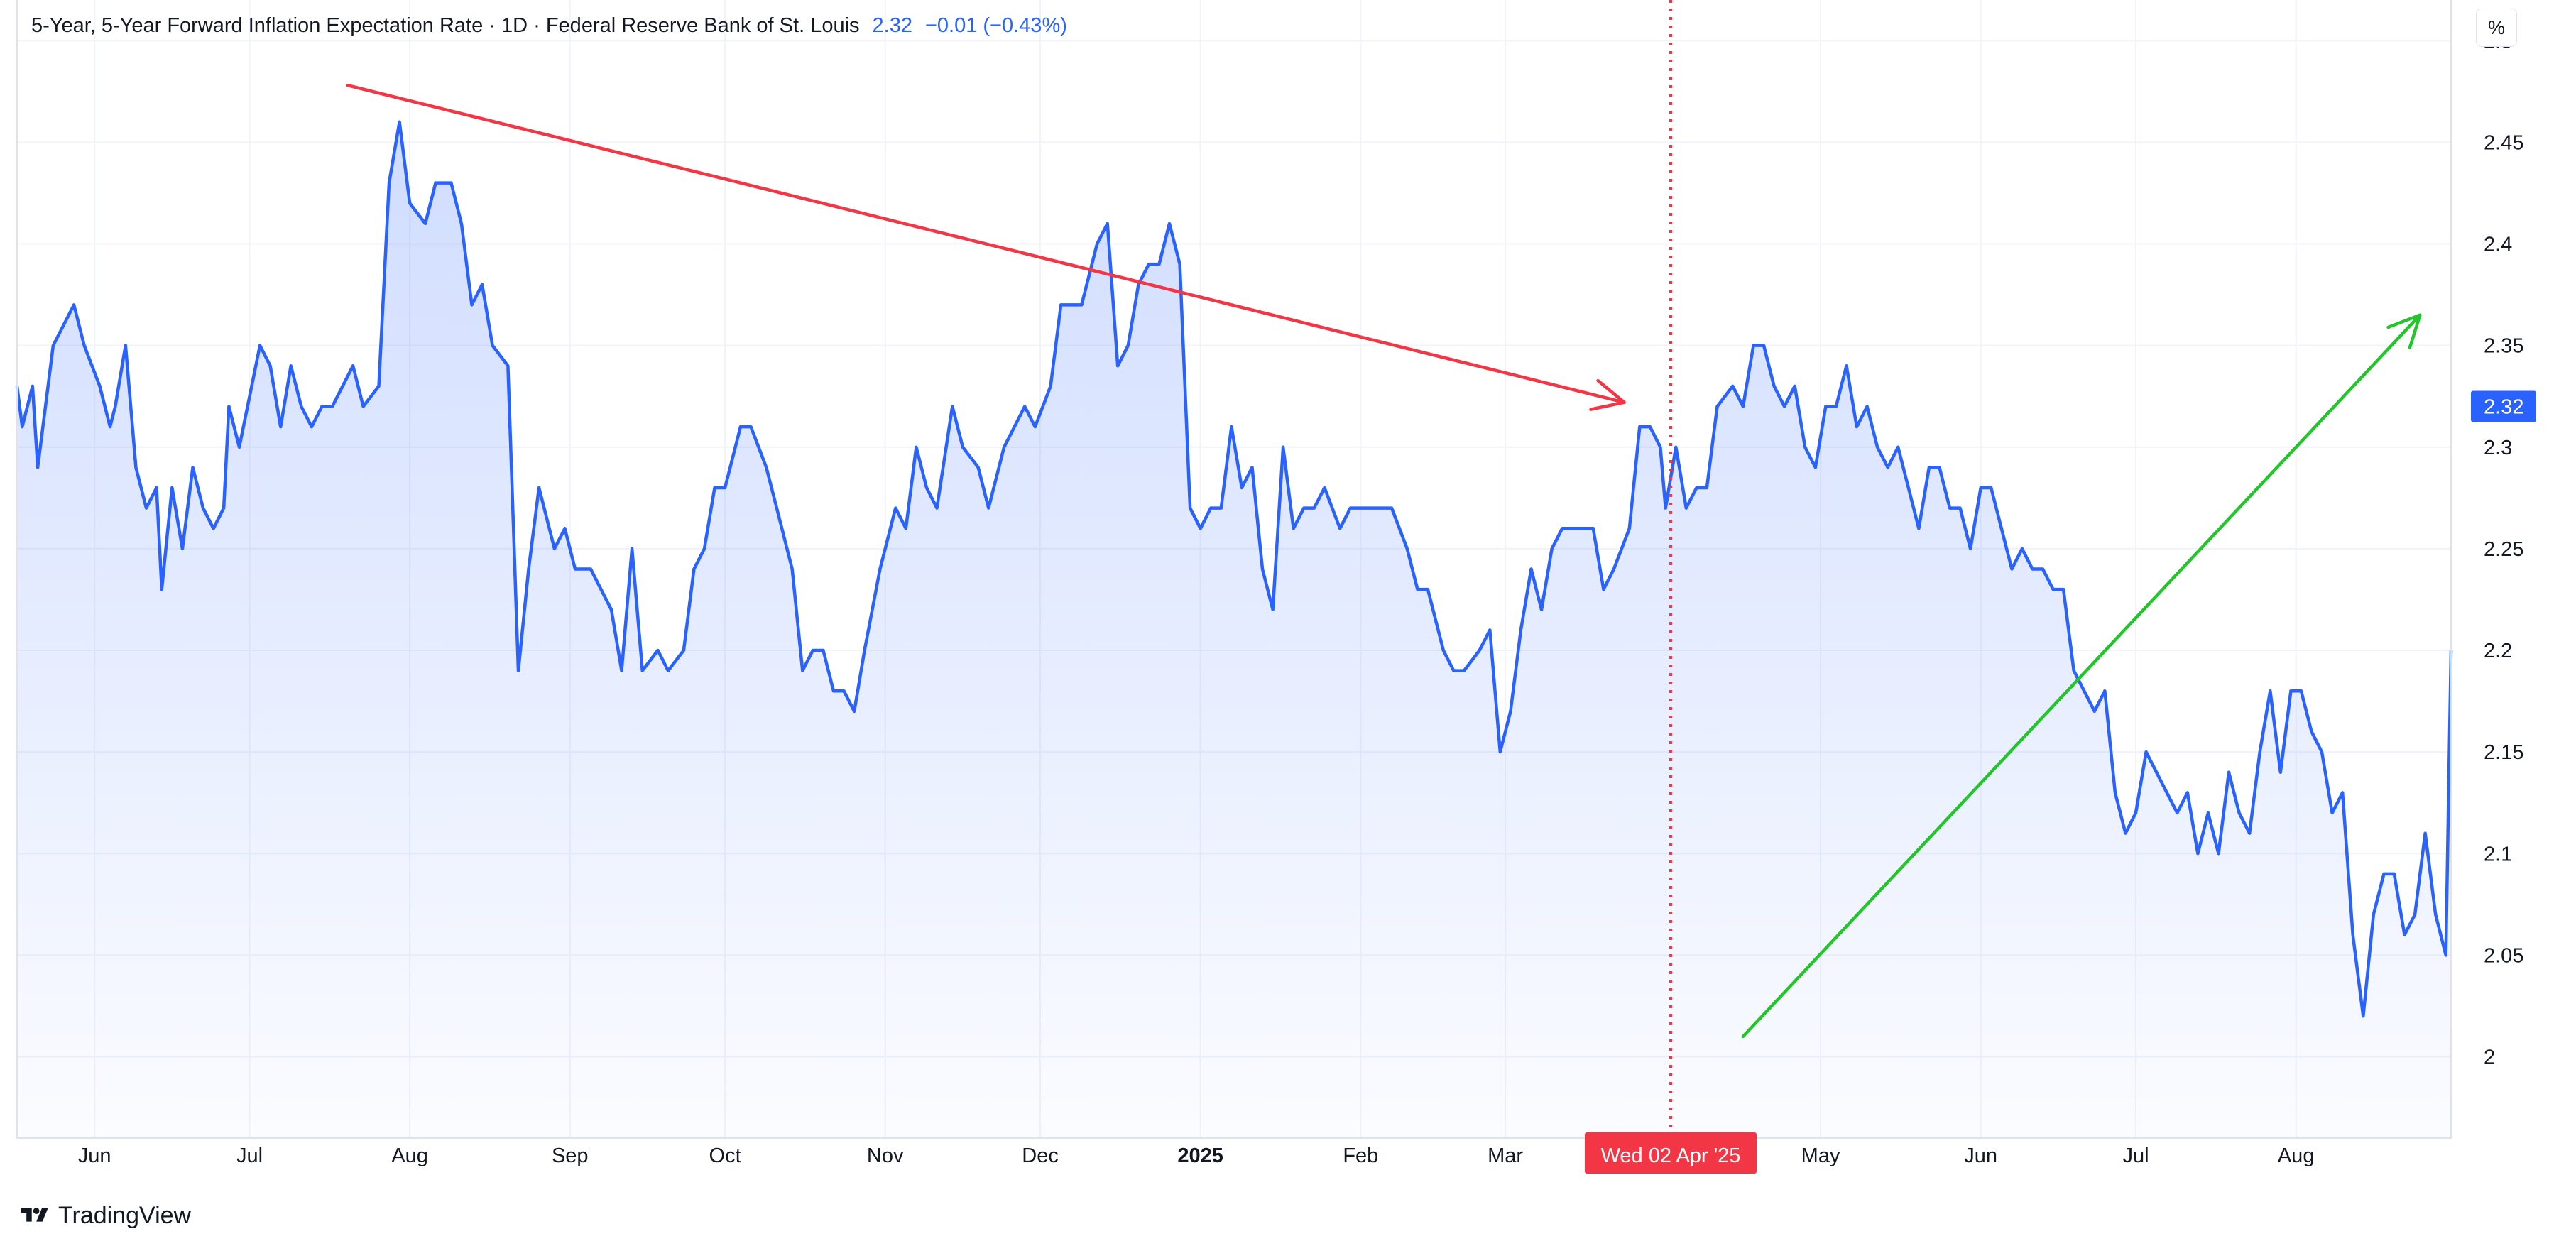 The width and height of the screenshot is (2576, 1246). I want to click on y-tick-label: 2.4, so click(2498, 245).